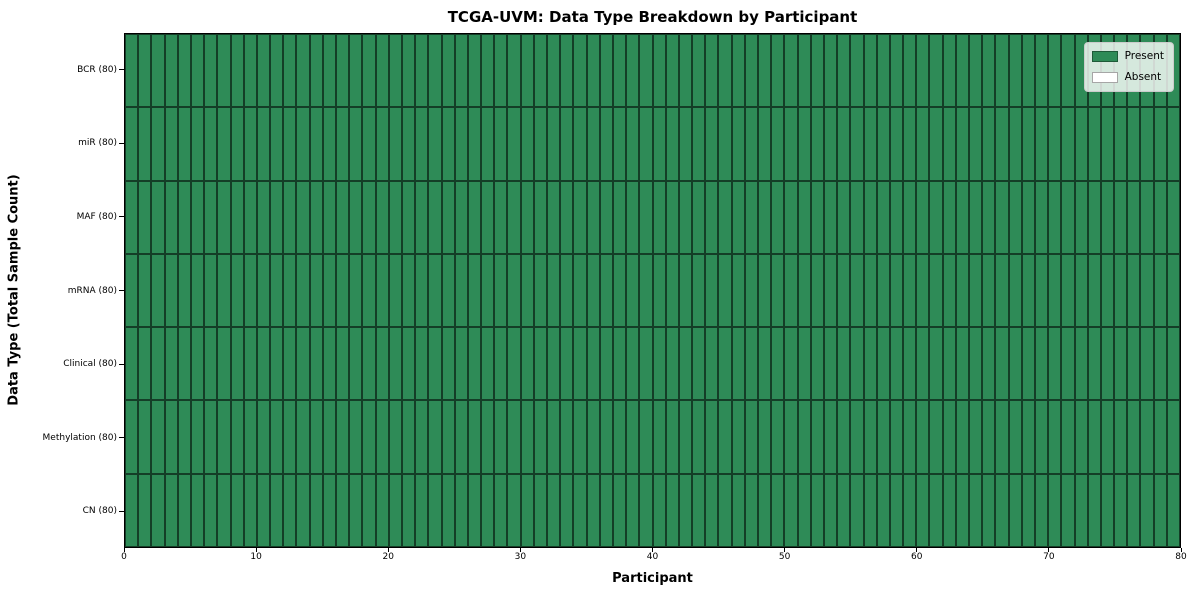 This screenshot has width=1200, height=600. I want to click on legend-item-present: Present, so click(1127, 56).